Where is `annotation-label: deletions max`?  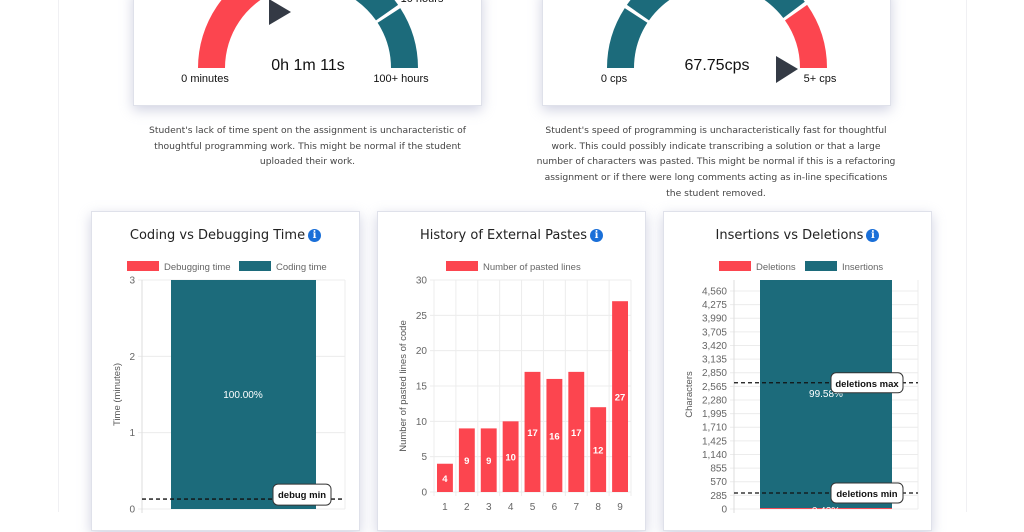 annotation-label: deletions max is located at coordinates (867, 384).